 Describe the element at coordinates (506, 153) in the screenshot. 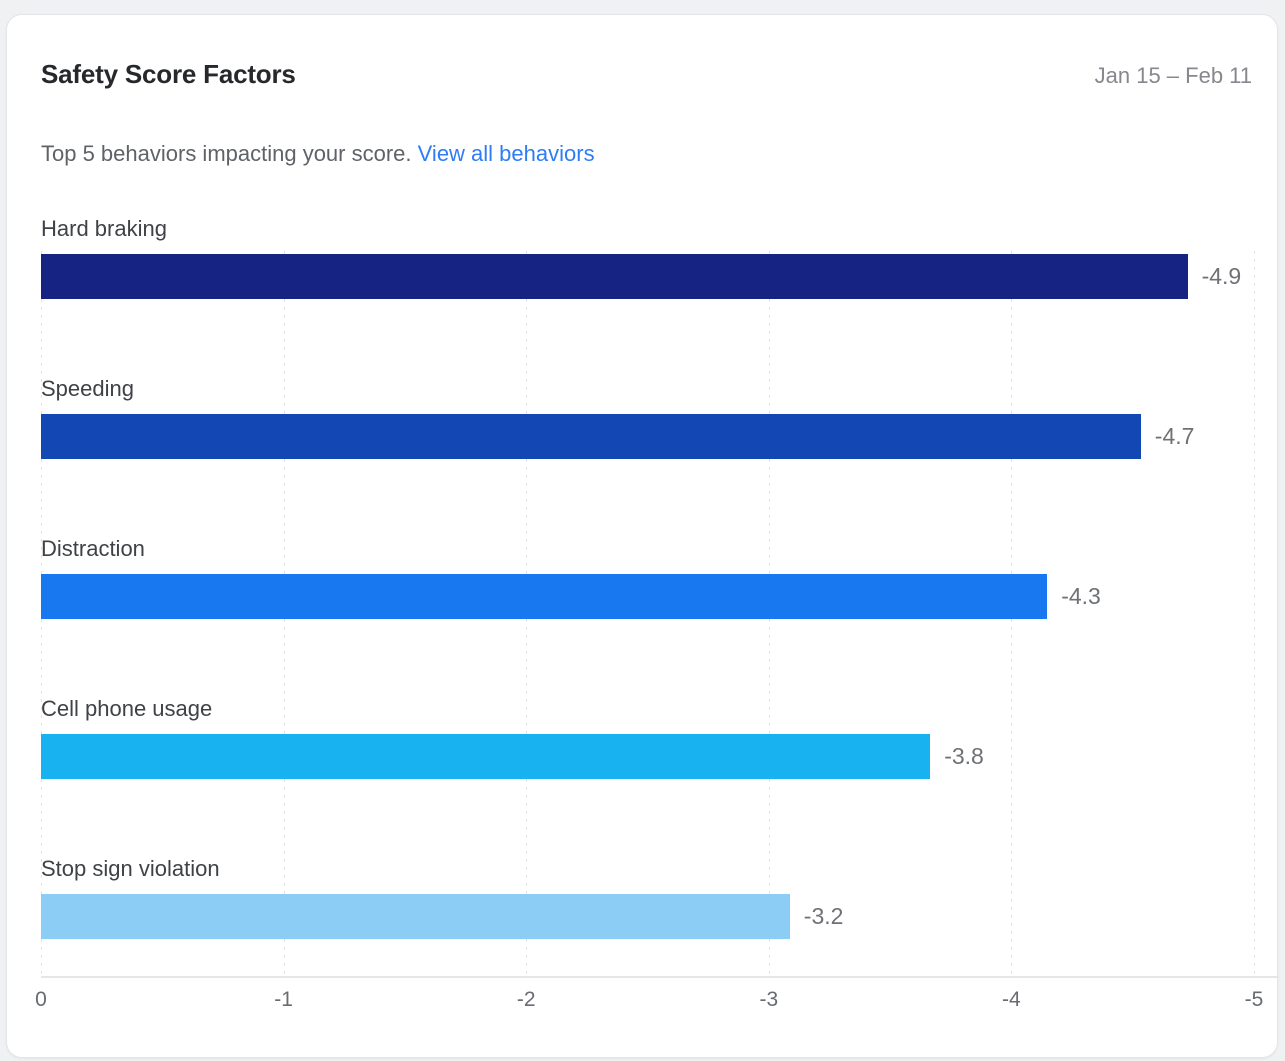

I see `view-all-behaviors-link: View all behaviors` at that location.